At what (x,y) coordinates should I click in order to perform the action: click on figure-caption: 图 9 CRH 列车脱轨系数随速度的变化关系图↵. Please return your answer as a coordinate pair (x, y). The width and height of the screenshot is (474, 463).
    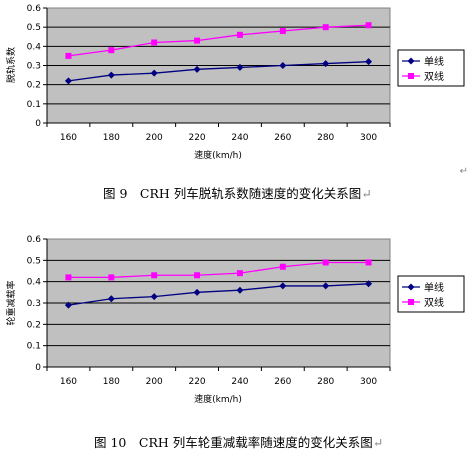
    Looking at the image, I should click on (237, 193).